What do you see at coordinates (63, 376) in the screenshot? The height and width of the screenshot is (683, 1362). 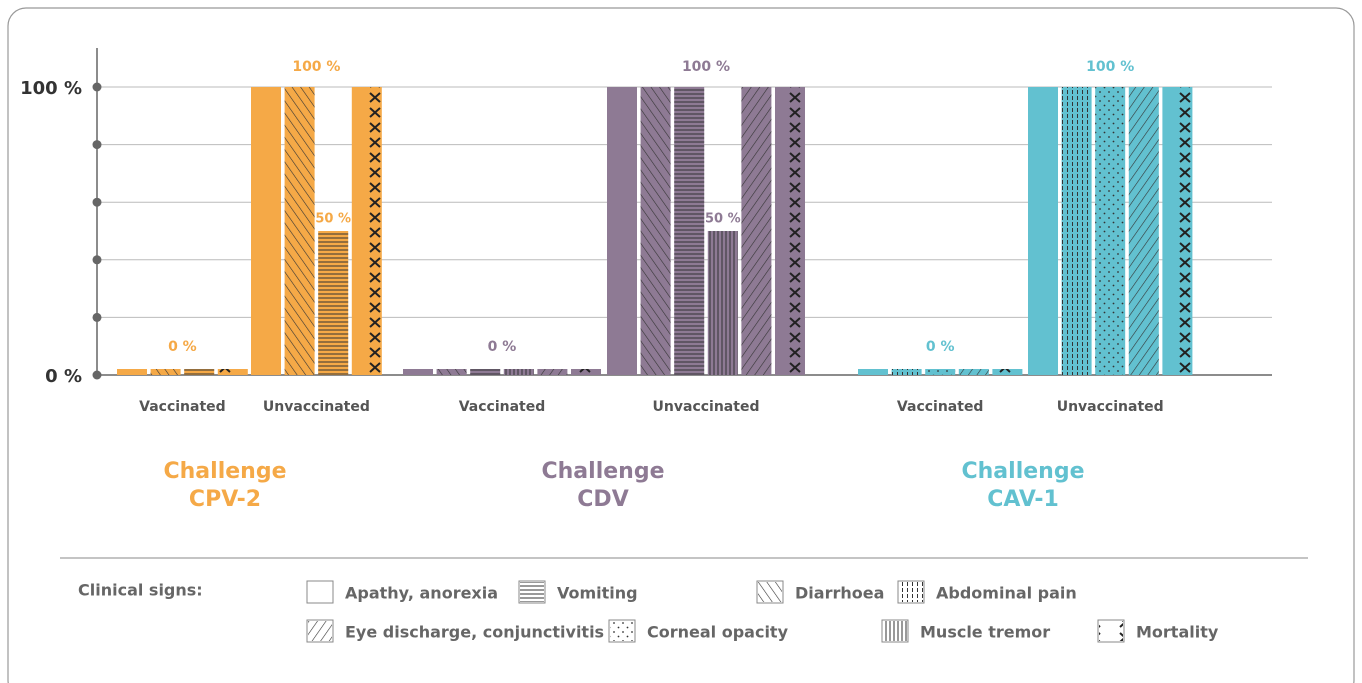 I see `y-tick-label: 0 %` at bounding box center [63, 376].